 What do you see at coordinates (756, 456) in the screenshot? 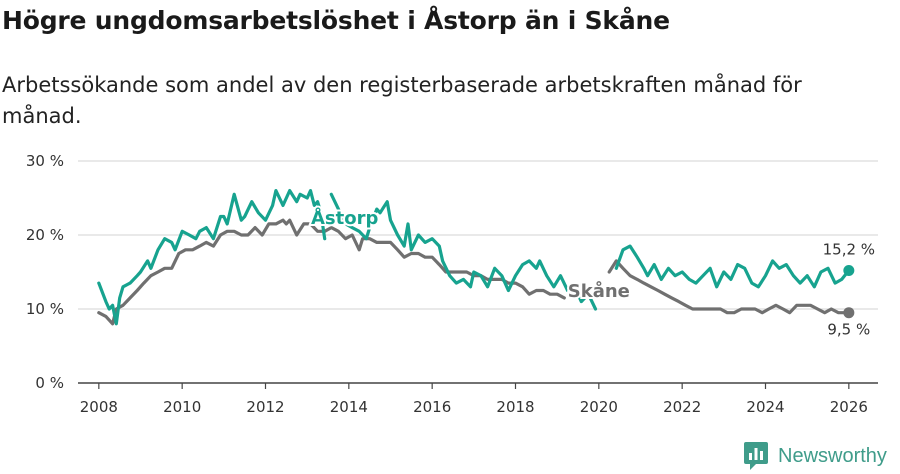
I see `chart-logo-icon` at bounding box center [756, 456].